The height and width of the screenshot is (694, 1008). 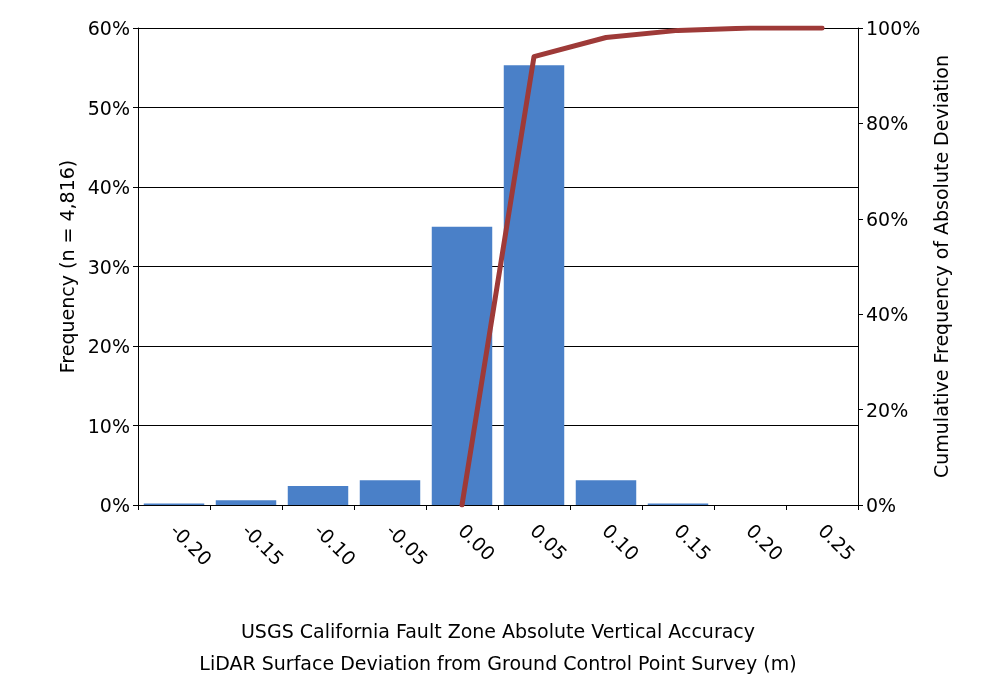 What do you see at coordinates (67, 266) in the screenshot?
I see `y-axis-title: Frequency (n = 4,816)` at bounding box center [67, 266].